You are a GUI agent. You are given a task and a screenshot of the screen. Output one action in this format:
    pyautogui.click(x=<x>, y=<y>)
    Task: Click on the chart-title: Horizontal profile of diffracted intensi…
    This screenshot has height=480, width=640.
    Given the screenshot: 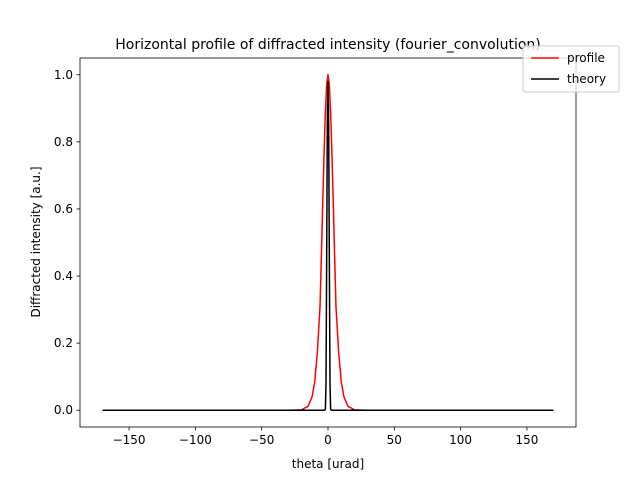 What is the action you would take?
    pyautogui.click(x=327, y=45)
    